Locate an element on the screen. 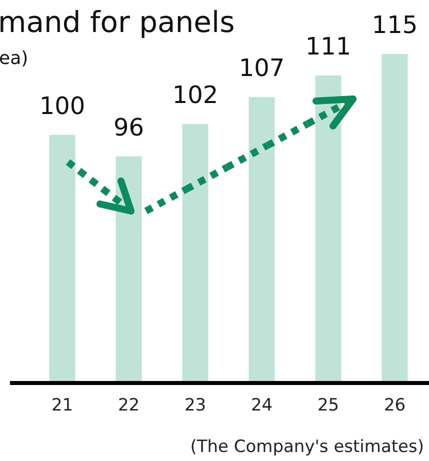 This screenshot has width=429, height=461. data-label: 111 is located at coordinates (328, 46).